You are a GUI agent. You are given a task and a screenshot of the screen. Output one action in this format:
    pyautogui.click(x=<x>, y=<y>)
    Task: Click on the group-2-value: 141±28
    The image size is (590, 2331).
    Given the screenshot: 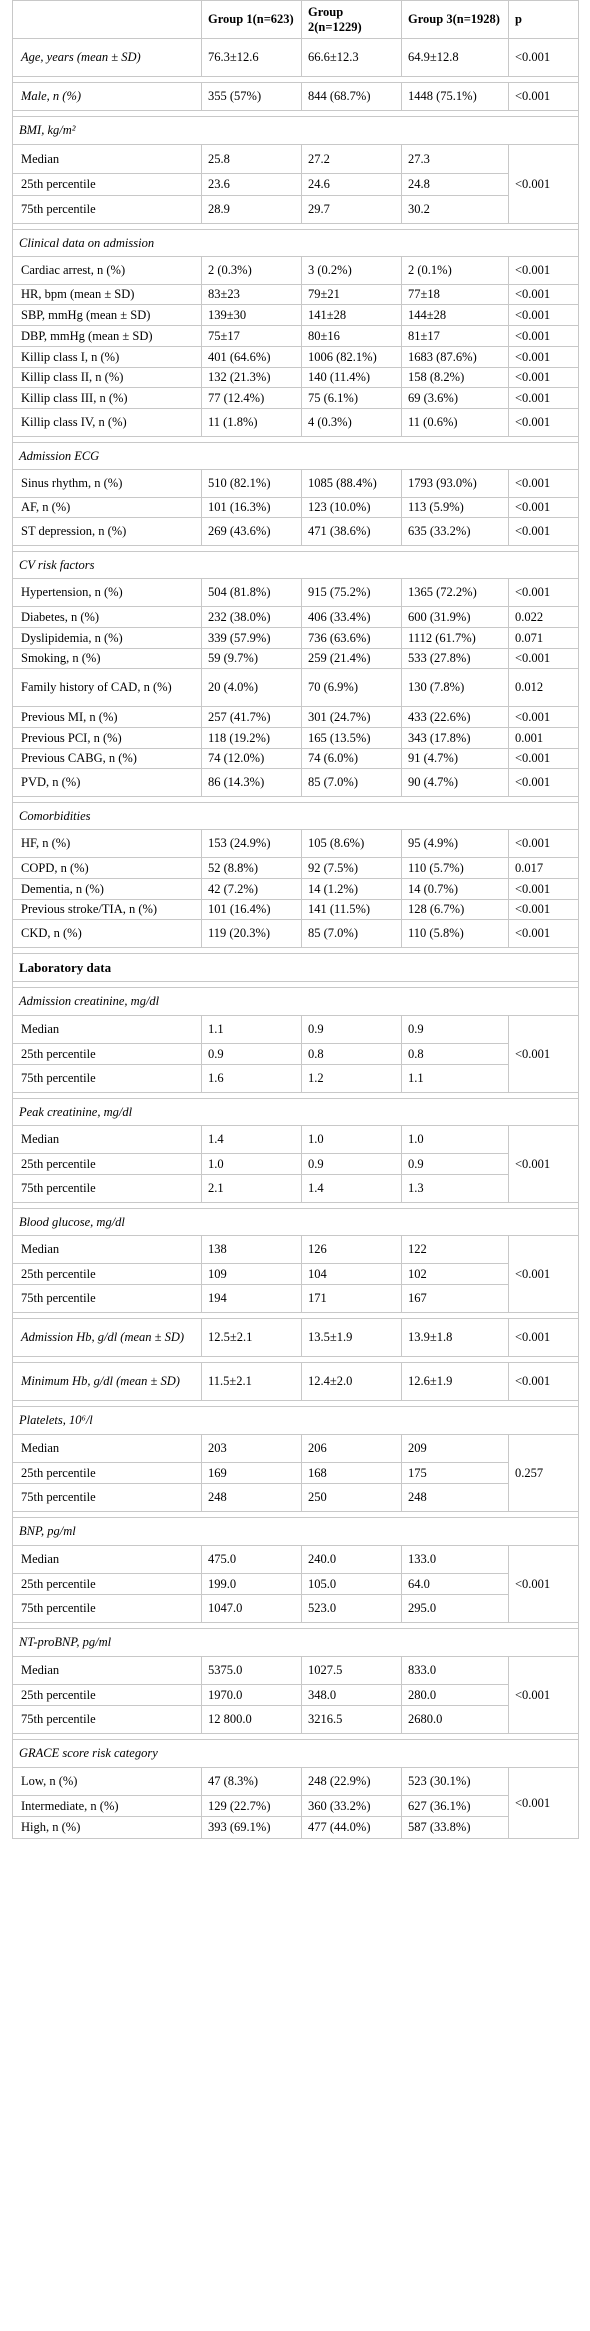 What is the action you would take?
    pyautogui.click(x=351, y=315)
    